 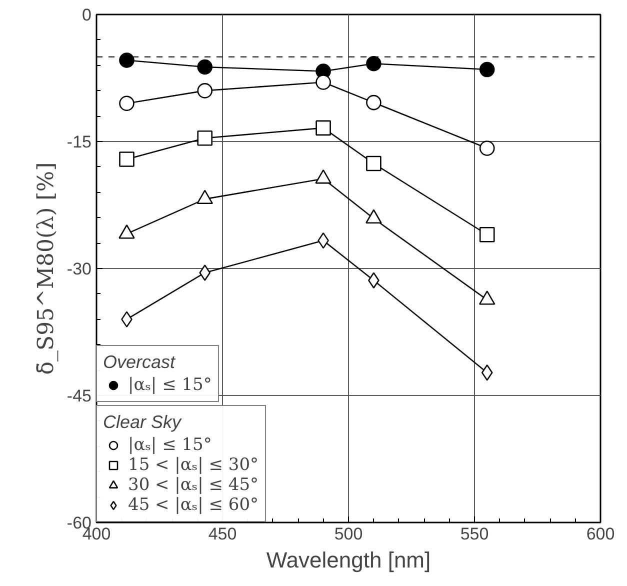 I want to click on y-tick-label: -45, so click(x=79, y=396).